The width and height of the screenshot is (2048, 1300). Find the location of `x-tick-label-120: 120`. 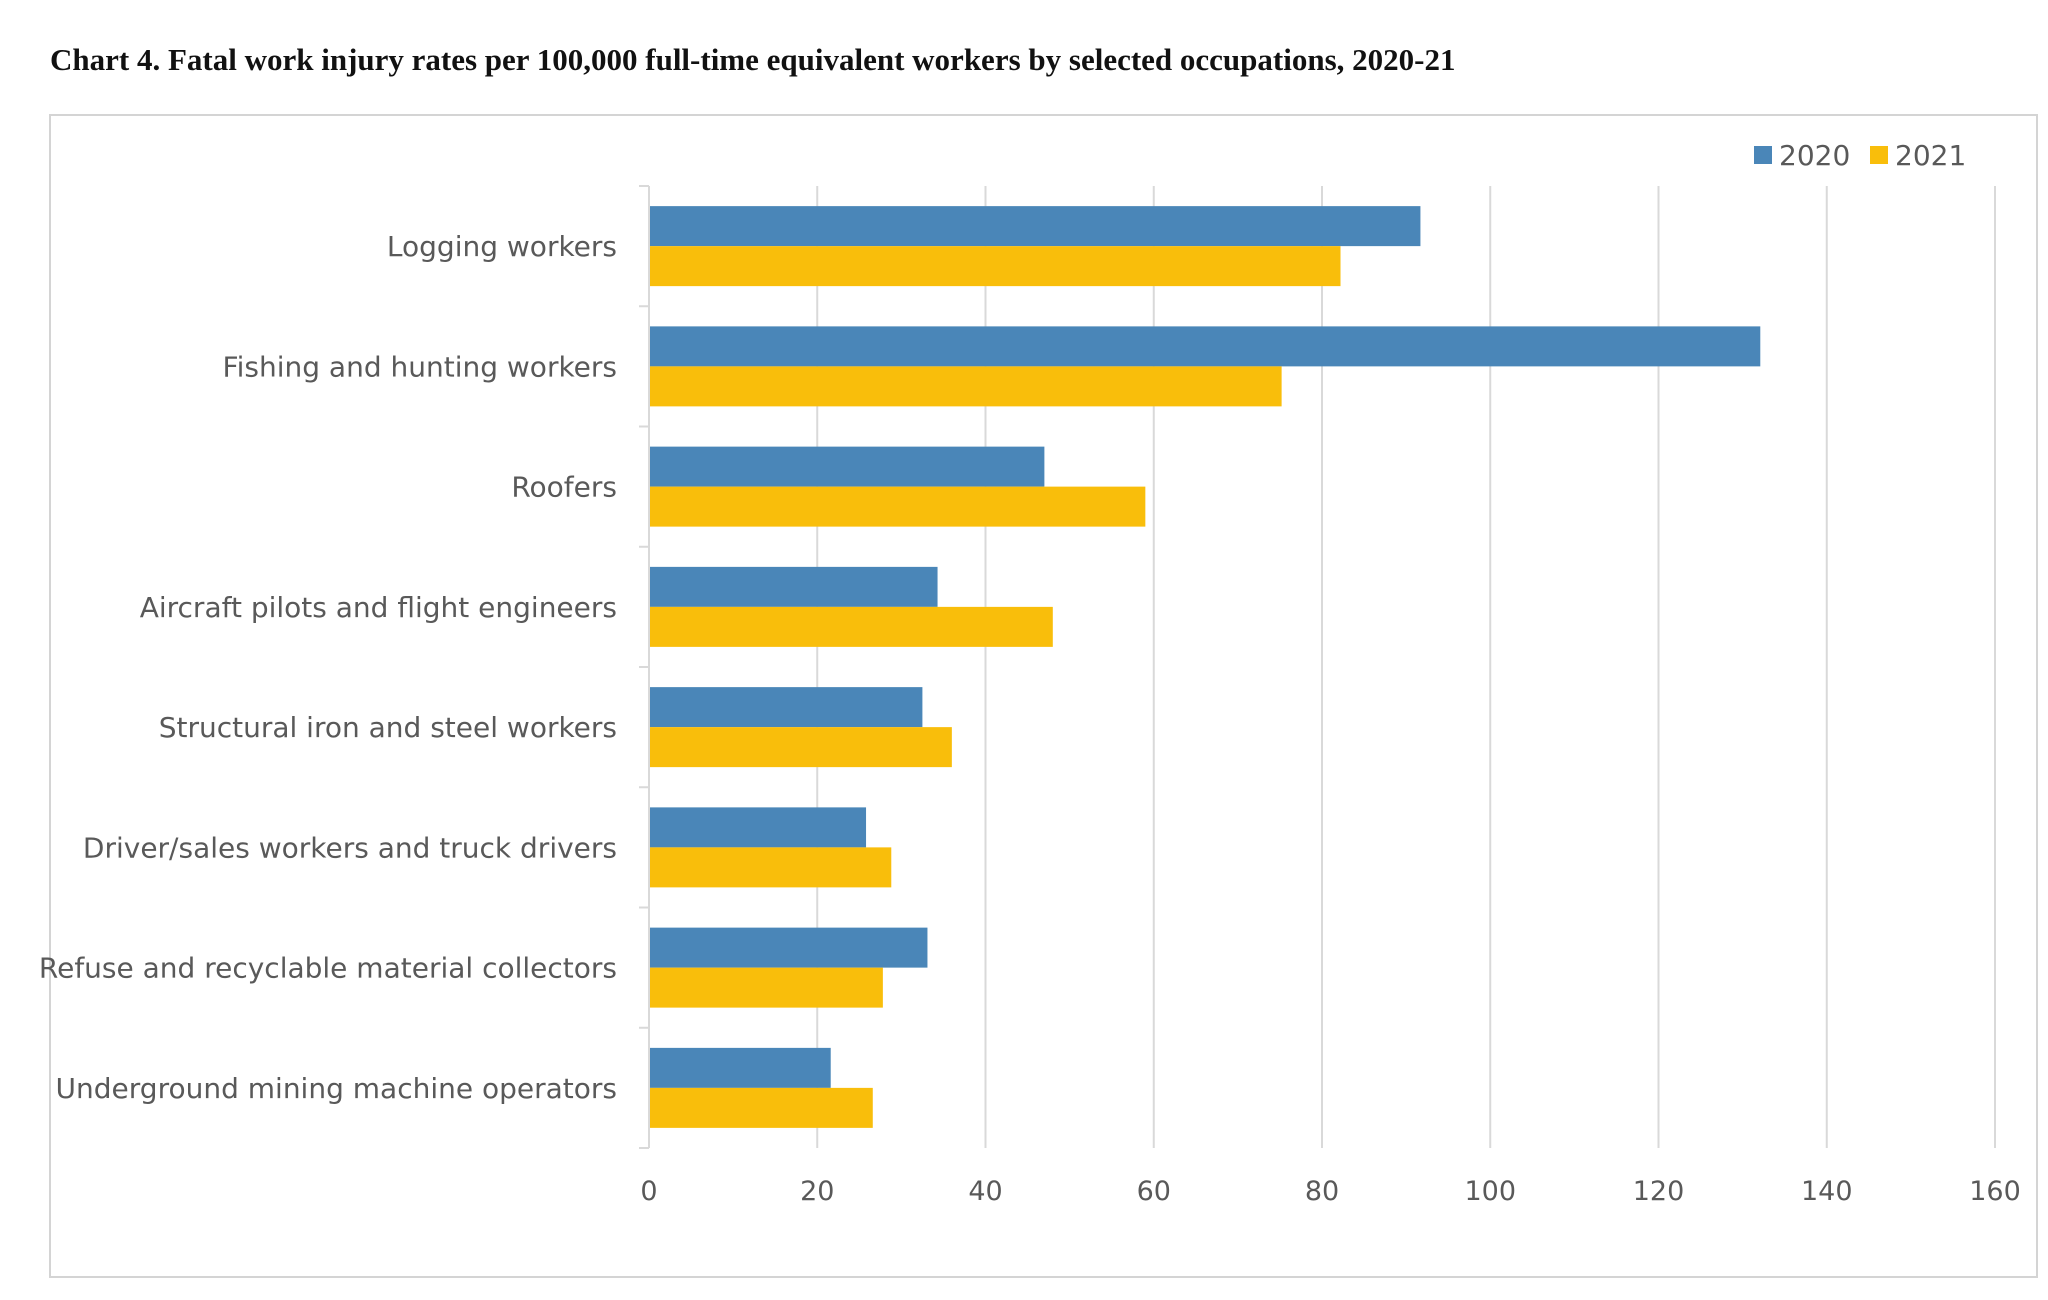

x-tick-label-120: 120 is located at coordinates (1659, 1191).